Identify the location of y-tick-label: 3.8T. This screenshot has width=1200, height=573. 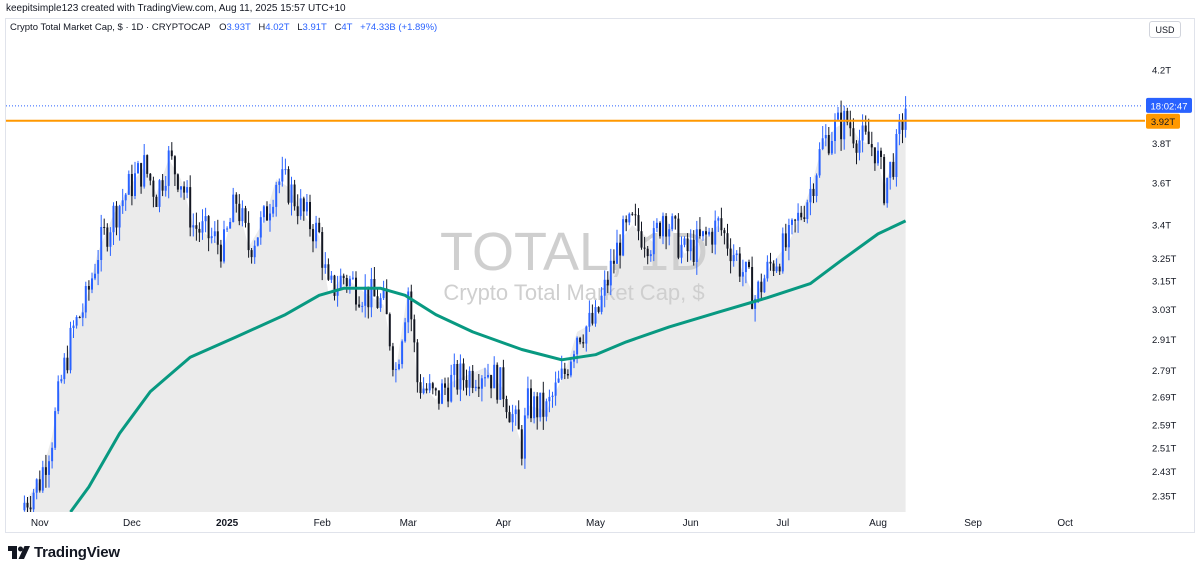
(1161, 144).